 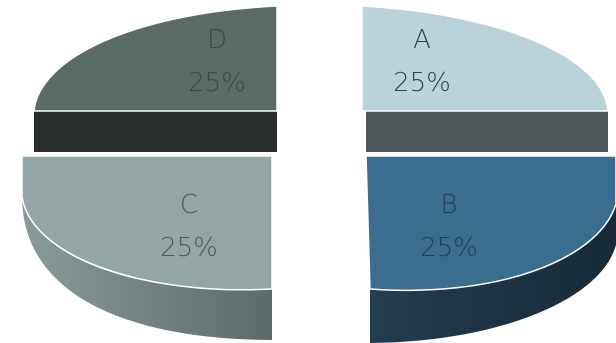 I want to click on slice-c-label: C, so click(x=189, y=205).